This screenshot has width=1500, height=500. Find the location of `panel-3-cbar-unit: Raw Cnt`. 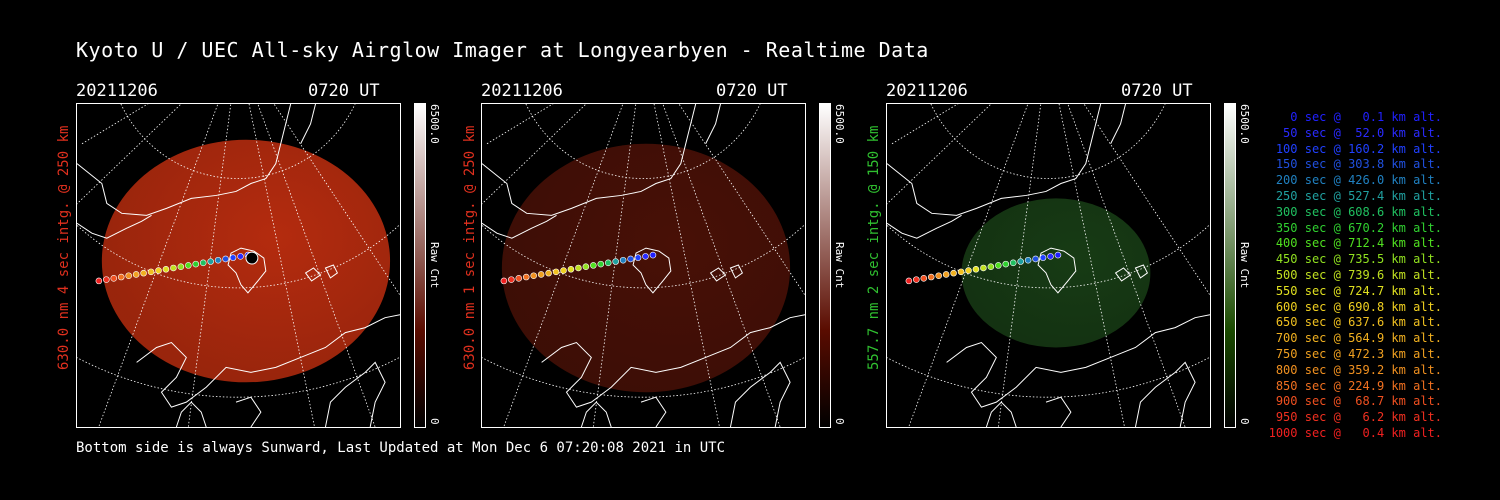

panel-3-cbar-unit: Raw Cnt is located at coordinates (1244, 265).